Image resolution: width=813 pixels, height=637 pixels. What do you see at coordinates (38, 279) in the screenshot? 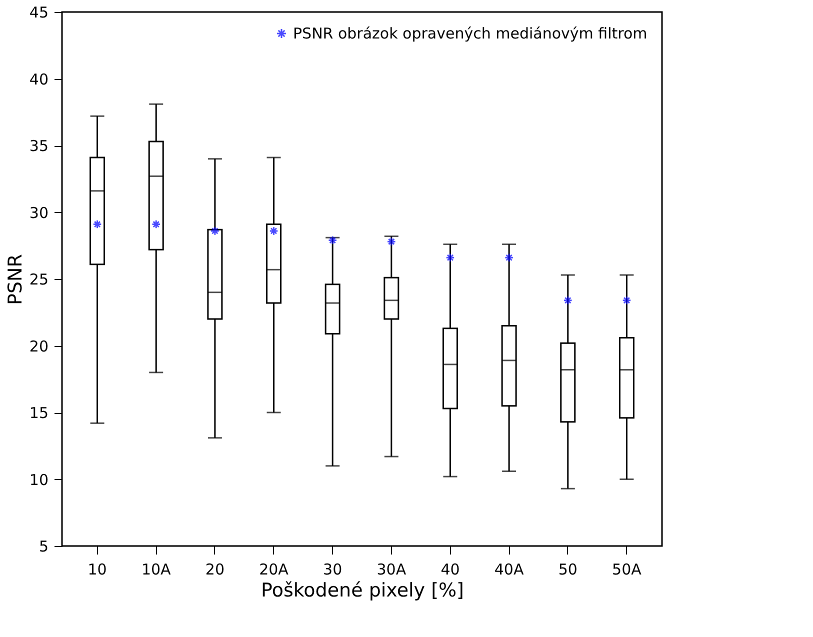
I see `y-tick-label: 25` at bounding box center [38, 279].